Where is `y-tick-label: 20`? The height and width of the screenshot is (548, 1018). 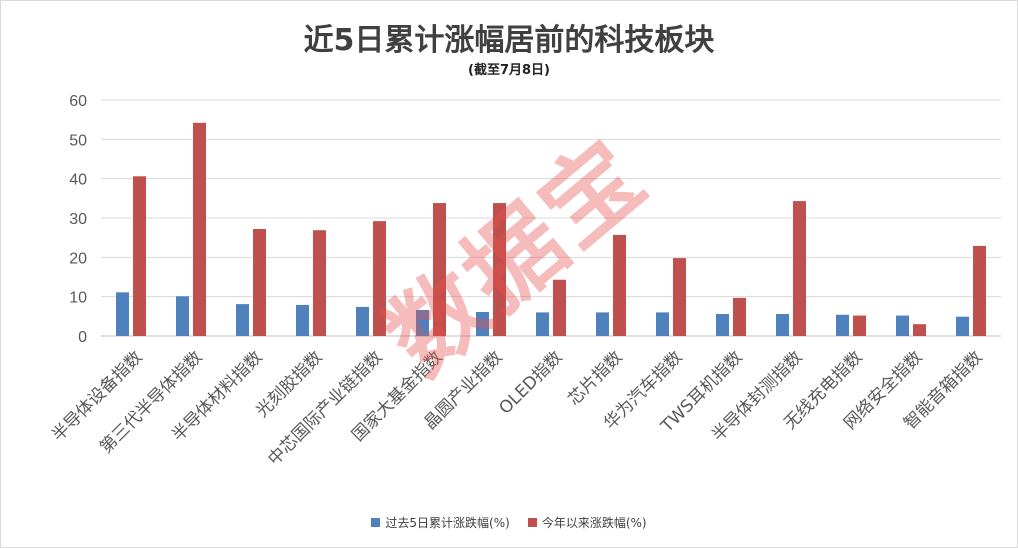 y-tick-label: 20 is located at coordinates (78, 258).